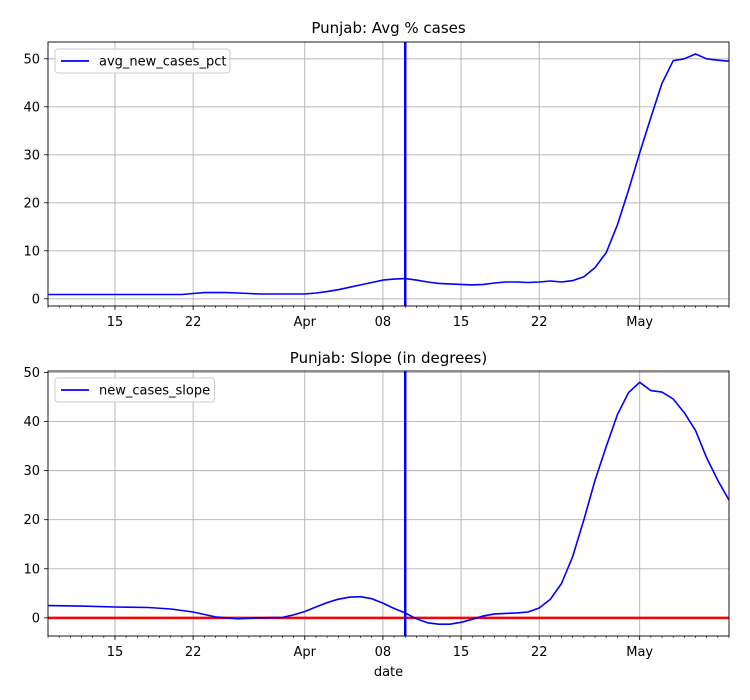 The width and height of the screenshot is (750, 700). I want to click on chart-title: Punjab: Slope (in degrees), so click(388, 358).